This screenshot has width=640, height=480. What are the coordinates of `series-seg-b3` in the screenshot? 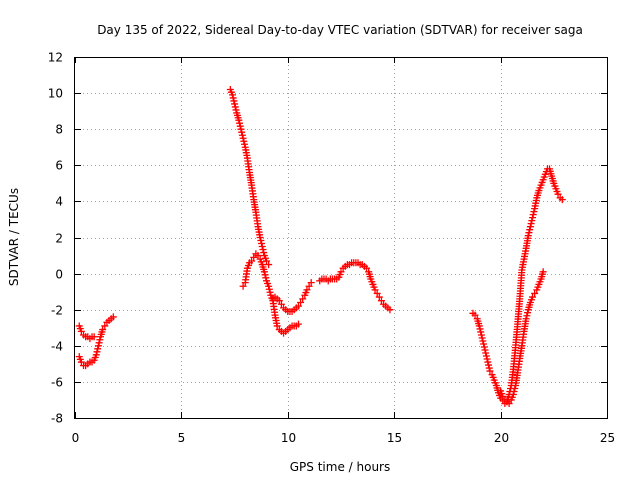 It's located at (292, 297).